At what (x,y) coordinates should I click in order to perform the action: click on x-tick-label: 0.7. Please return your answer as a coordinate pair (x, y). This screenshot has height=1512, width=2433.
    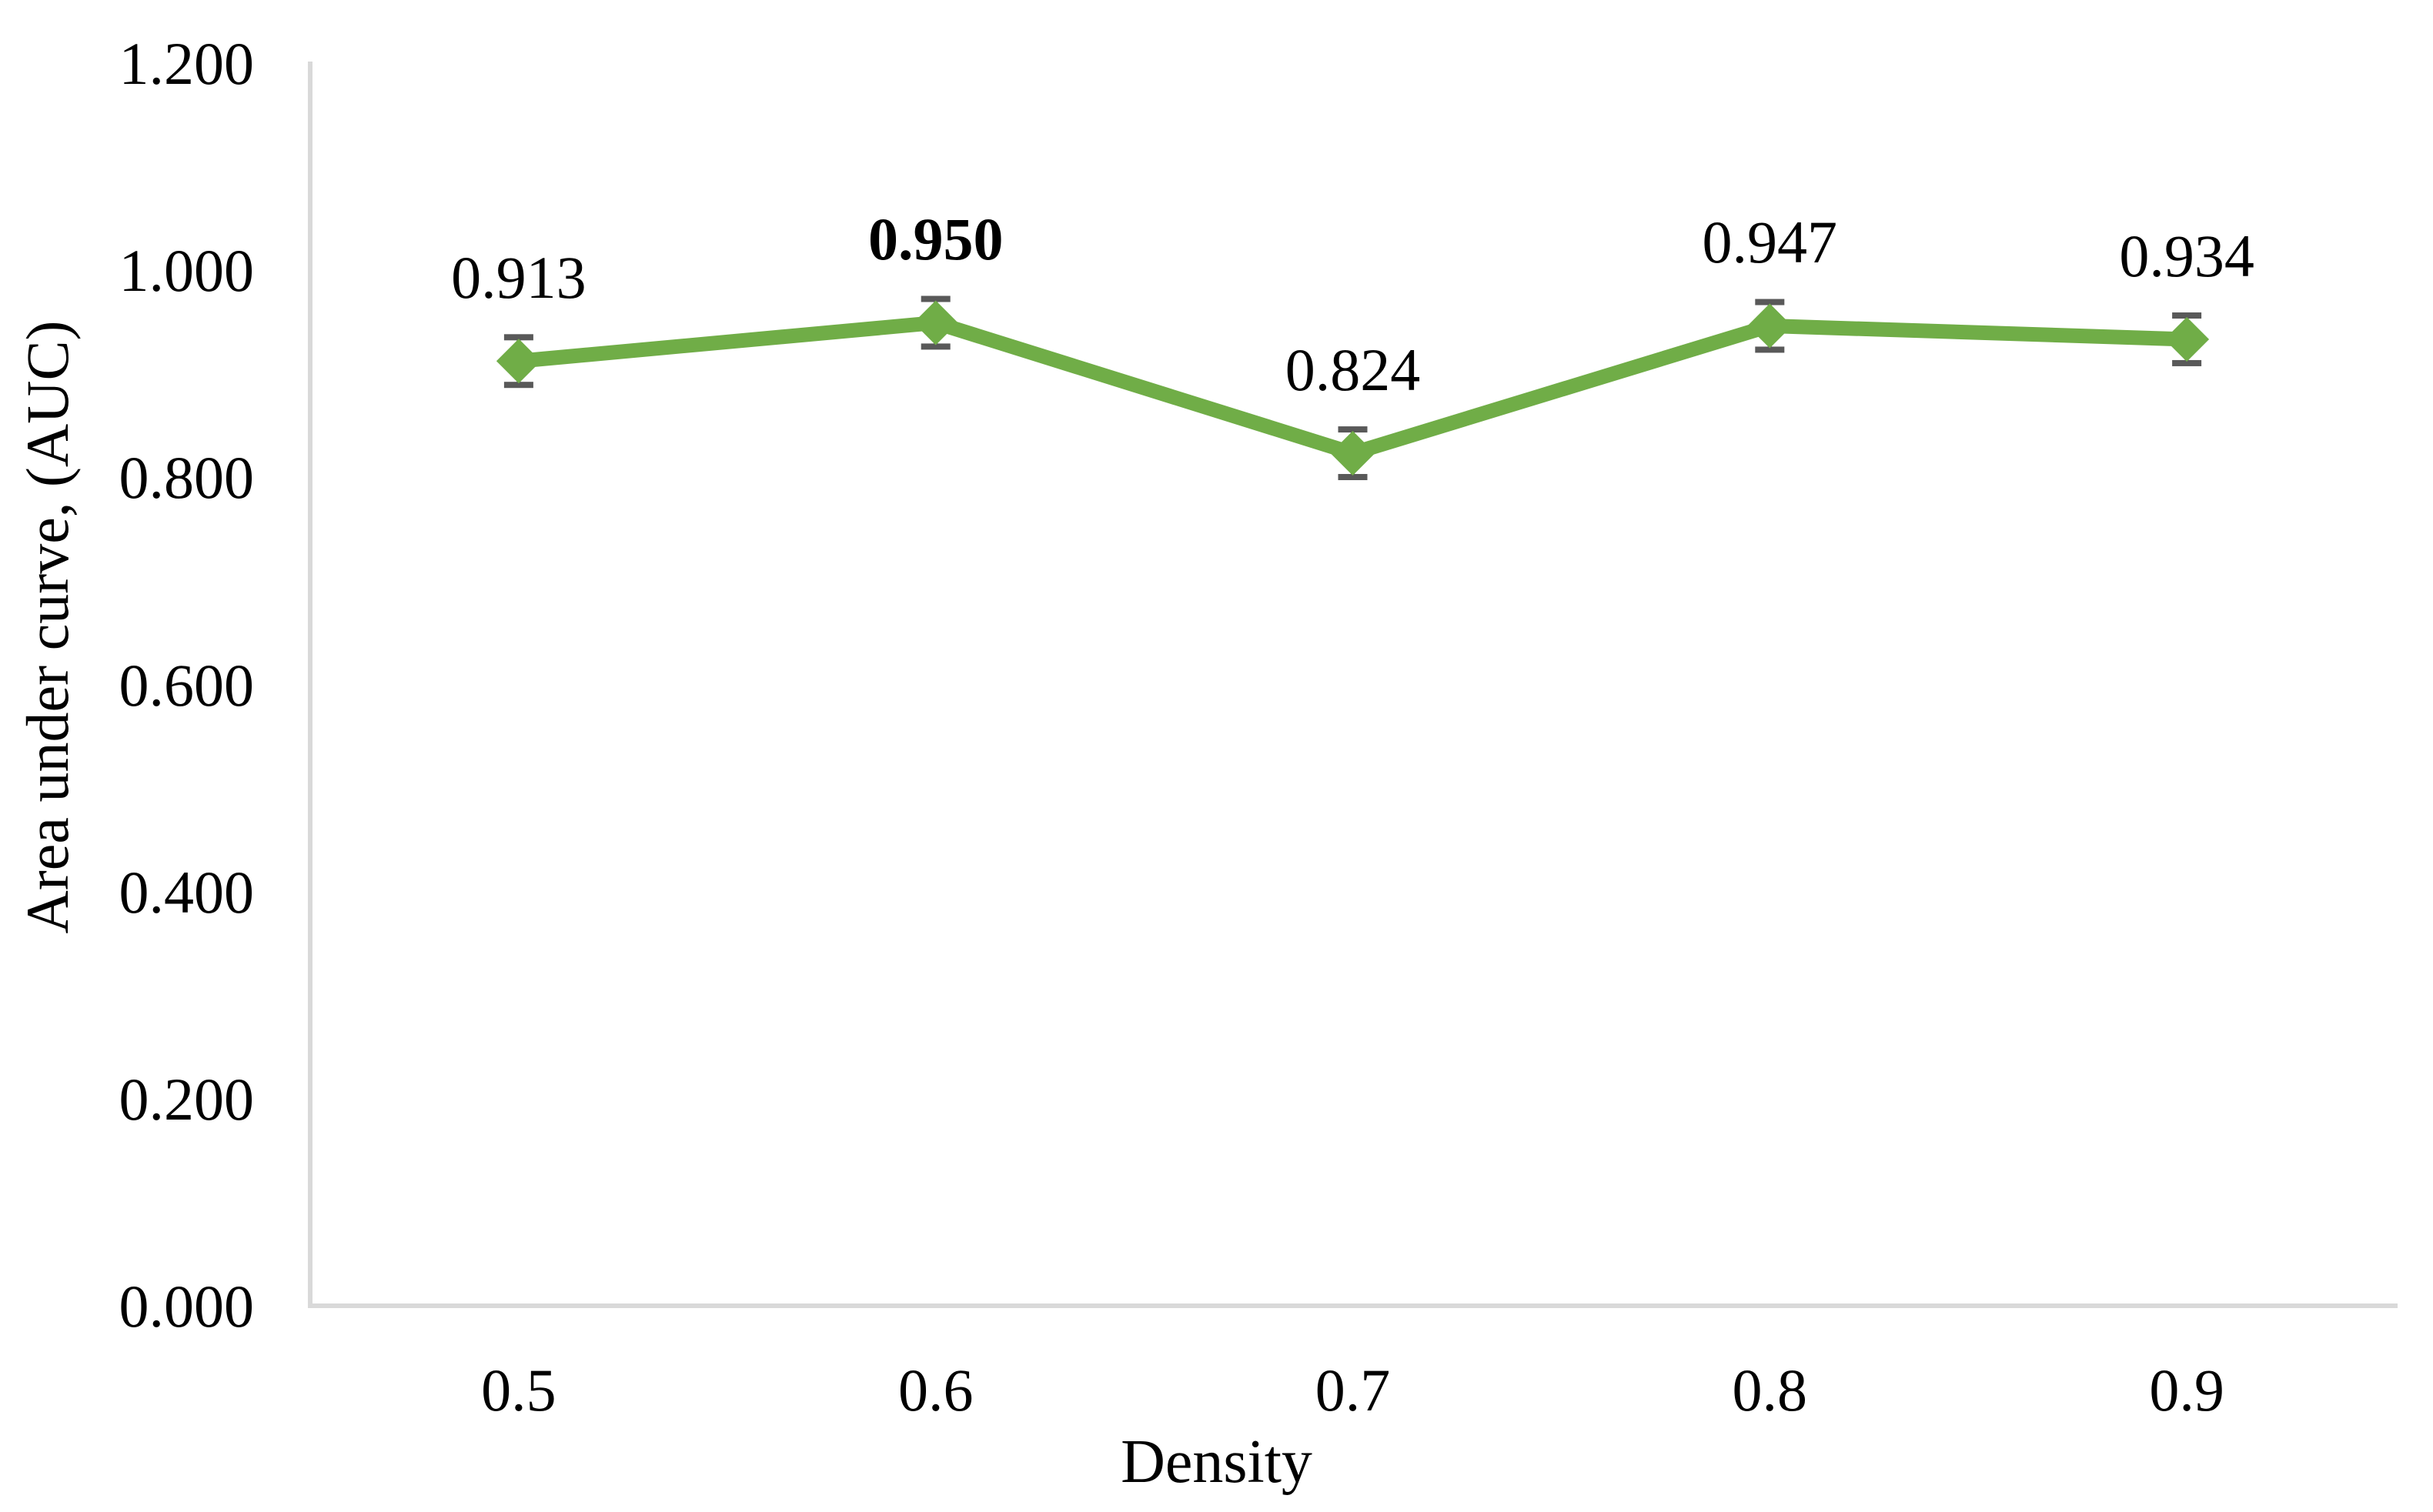
    Looking at the image, I should click on (1353, 1390).